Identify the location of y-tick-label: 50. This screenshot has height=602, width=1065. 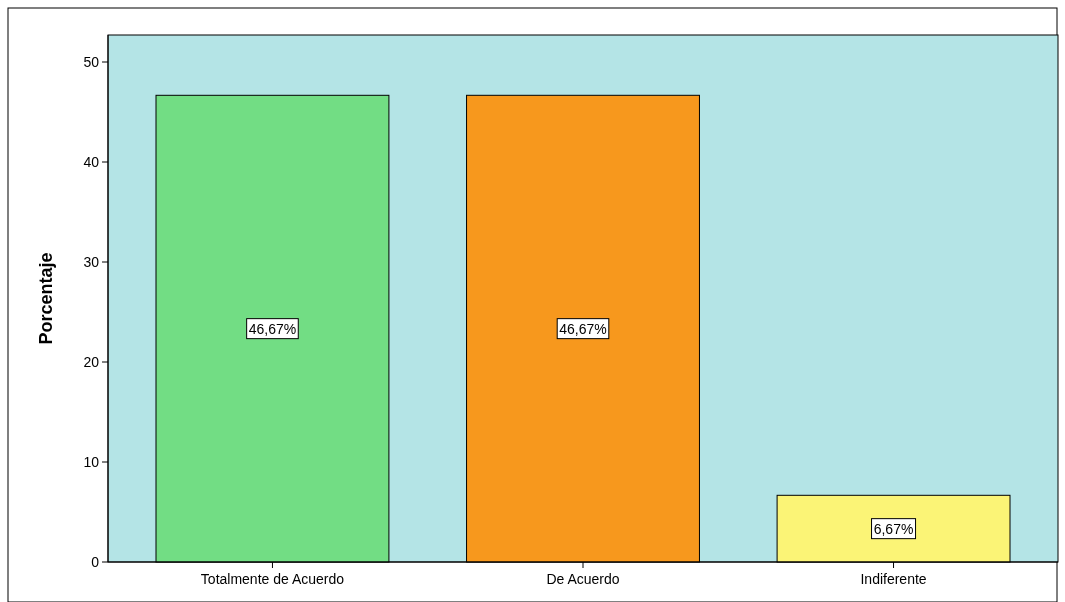
(91, 62).